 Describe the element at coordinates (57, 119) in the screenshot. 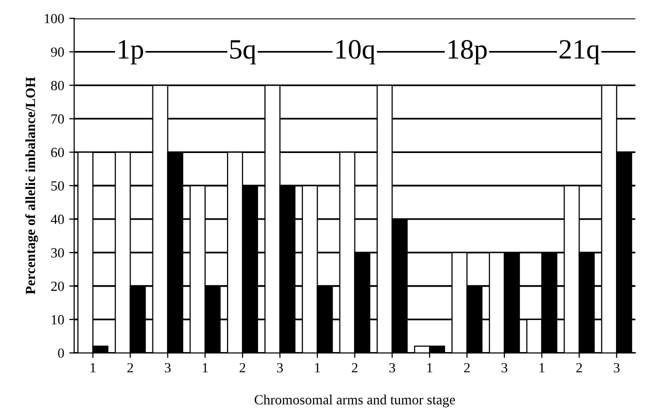

I see `y-tick-label: 70` at that location.